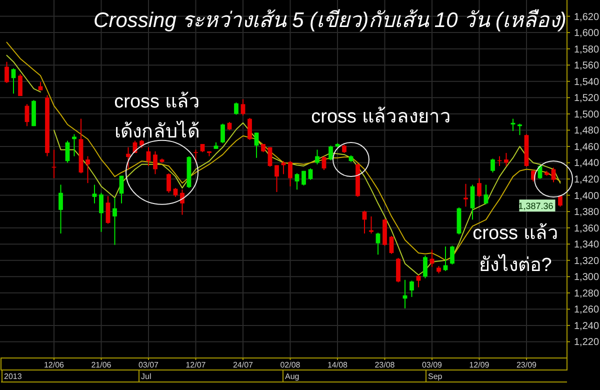  Describe the element at coordinates (587, 310) in the screenshot. I see `y-tick-label: 1,260` at that location.